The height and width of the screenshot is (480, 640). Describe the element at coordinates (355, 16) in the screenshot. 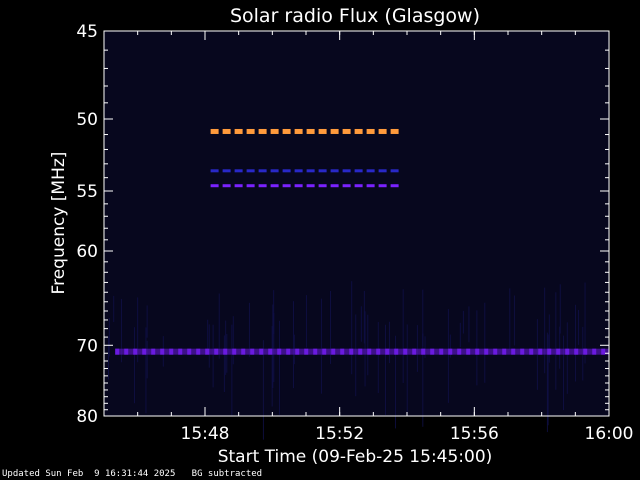

I see `chart-title: Solar radio Flux (Glasgow)` at that location.